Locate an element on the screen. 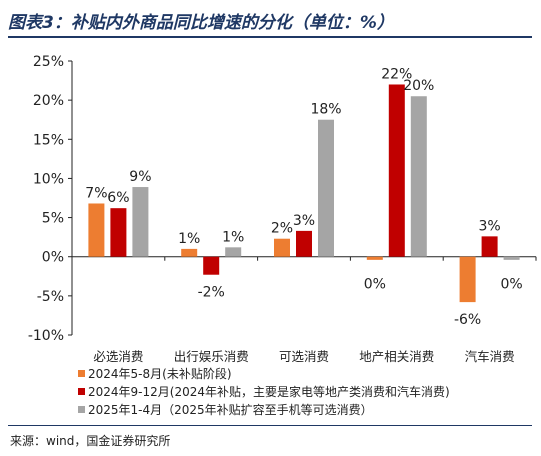 The height and width of the screenshot is (456, 541). legend-label: 2024年5-8月(未补贴阶段) is located at coordinates (160, 373).